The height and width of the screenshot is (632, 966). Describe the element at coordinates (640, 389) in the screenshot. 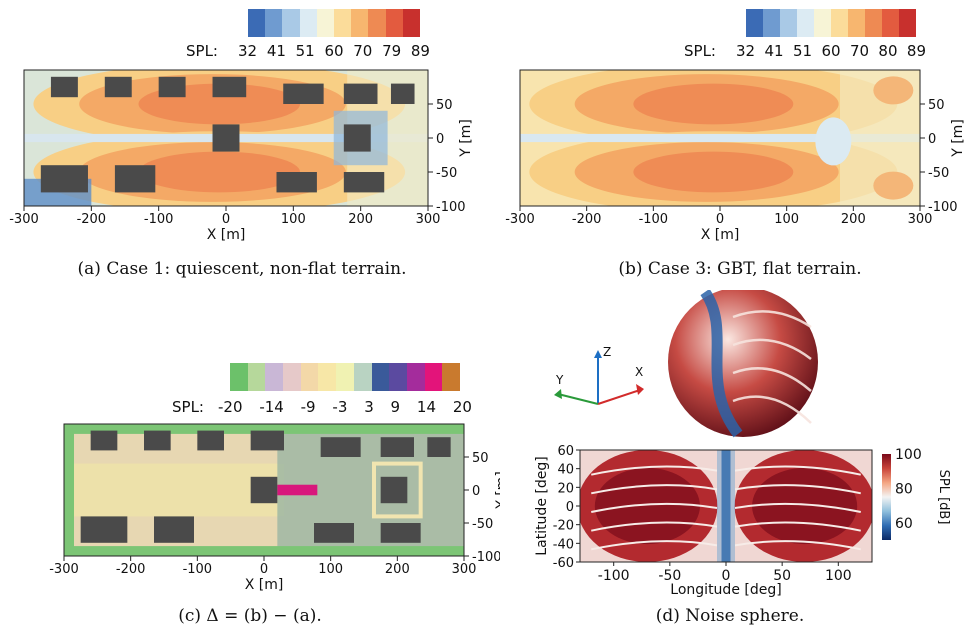

I see `triad-x-arrowhead` at that location.